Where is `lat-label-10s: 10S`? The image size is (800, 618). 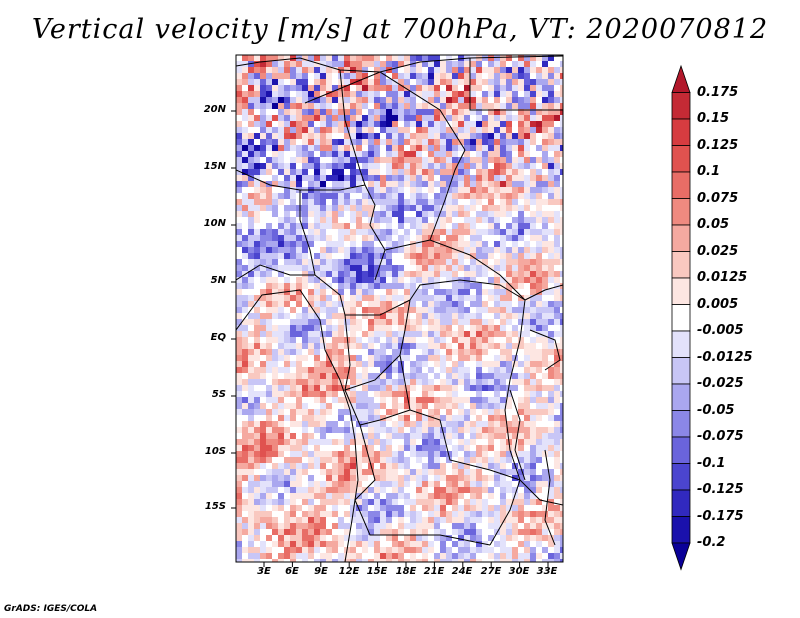 lat-label-10s: 10S is located at coordinates (215, 451).